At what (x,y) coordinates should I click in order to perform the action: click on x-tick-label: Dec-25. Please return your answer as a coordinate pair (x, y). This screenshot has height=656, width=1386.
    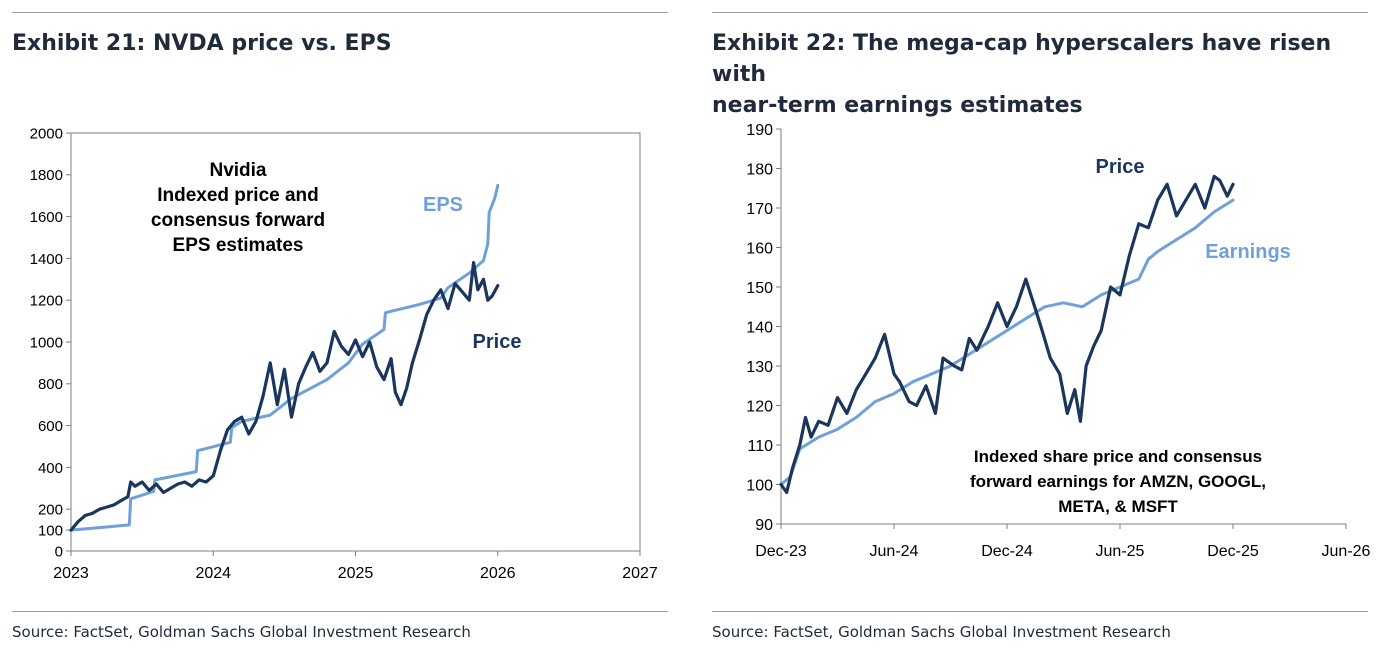
    Looking at the image, I should click on (1233, 551).